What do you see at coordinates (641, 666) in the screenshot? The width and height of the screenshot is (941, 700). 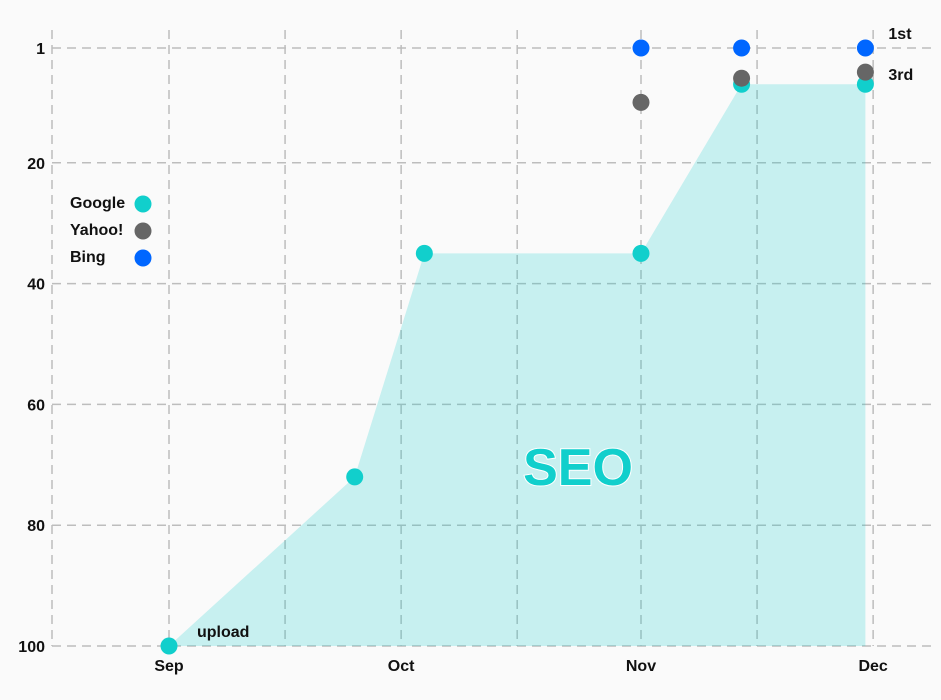 I see `x-tick-label: Nov` at bounding box center [641, 666].